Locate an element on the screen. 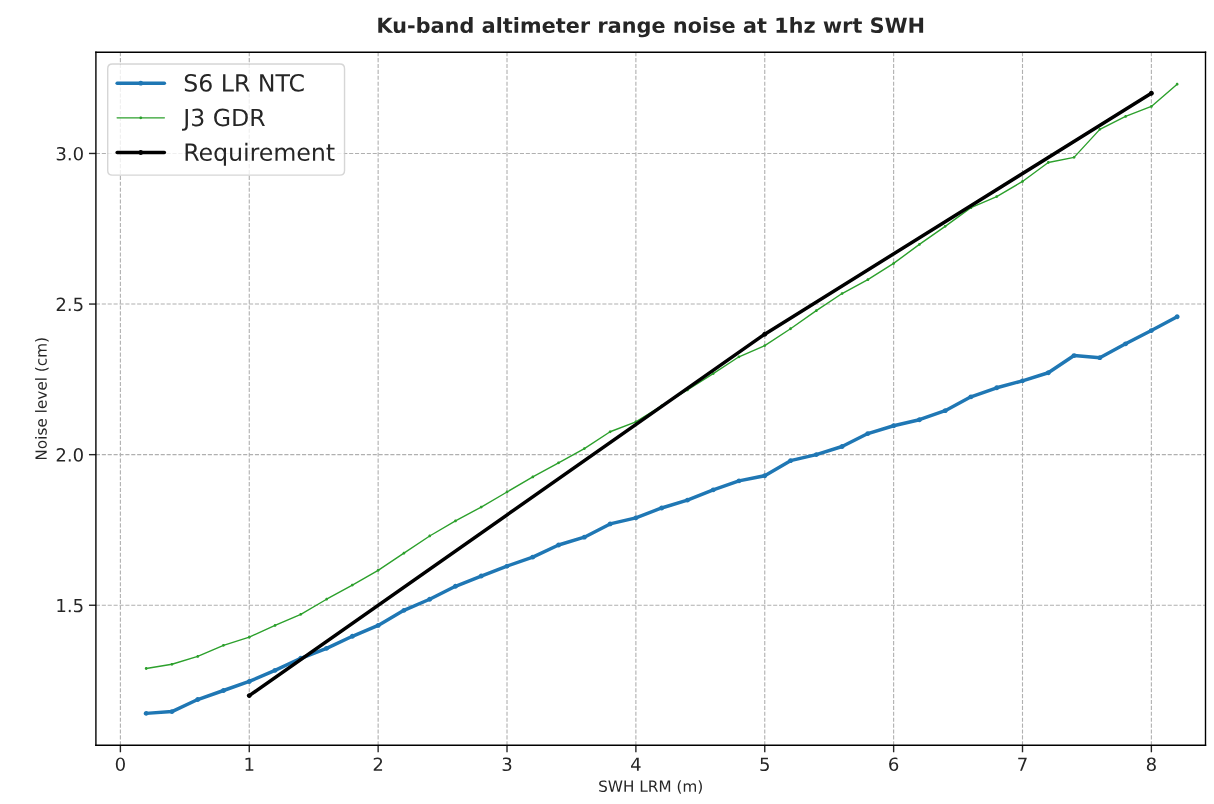  x-tick-label: 7 is located at coordinates (1022, 764).